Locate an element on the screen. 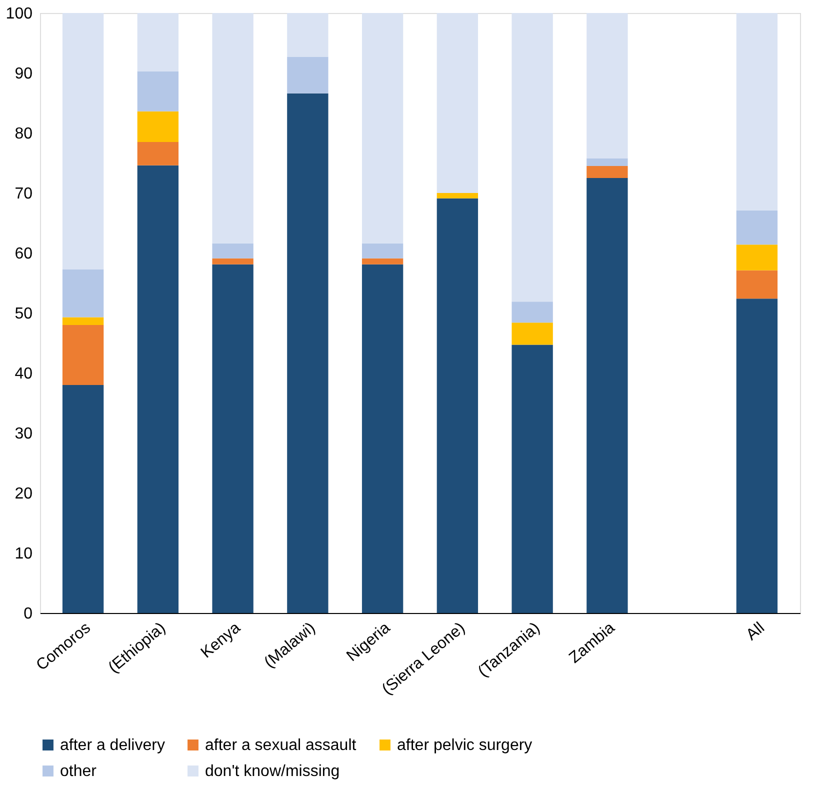  legend-label: after a sexual assault is located at coordinates (281, 745).